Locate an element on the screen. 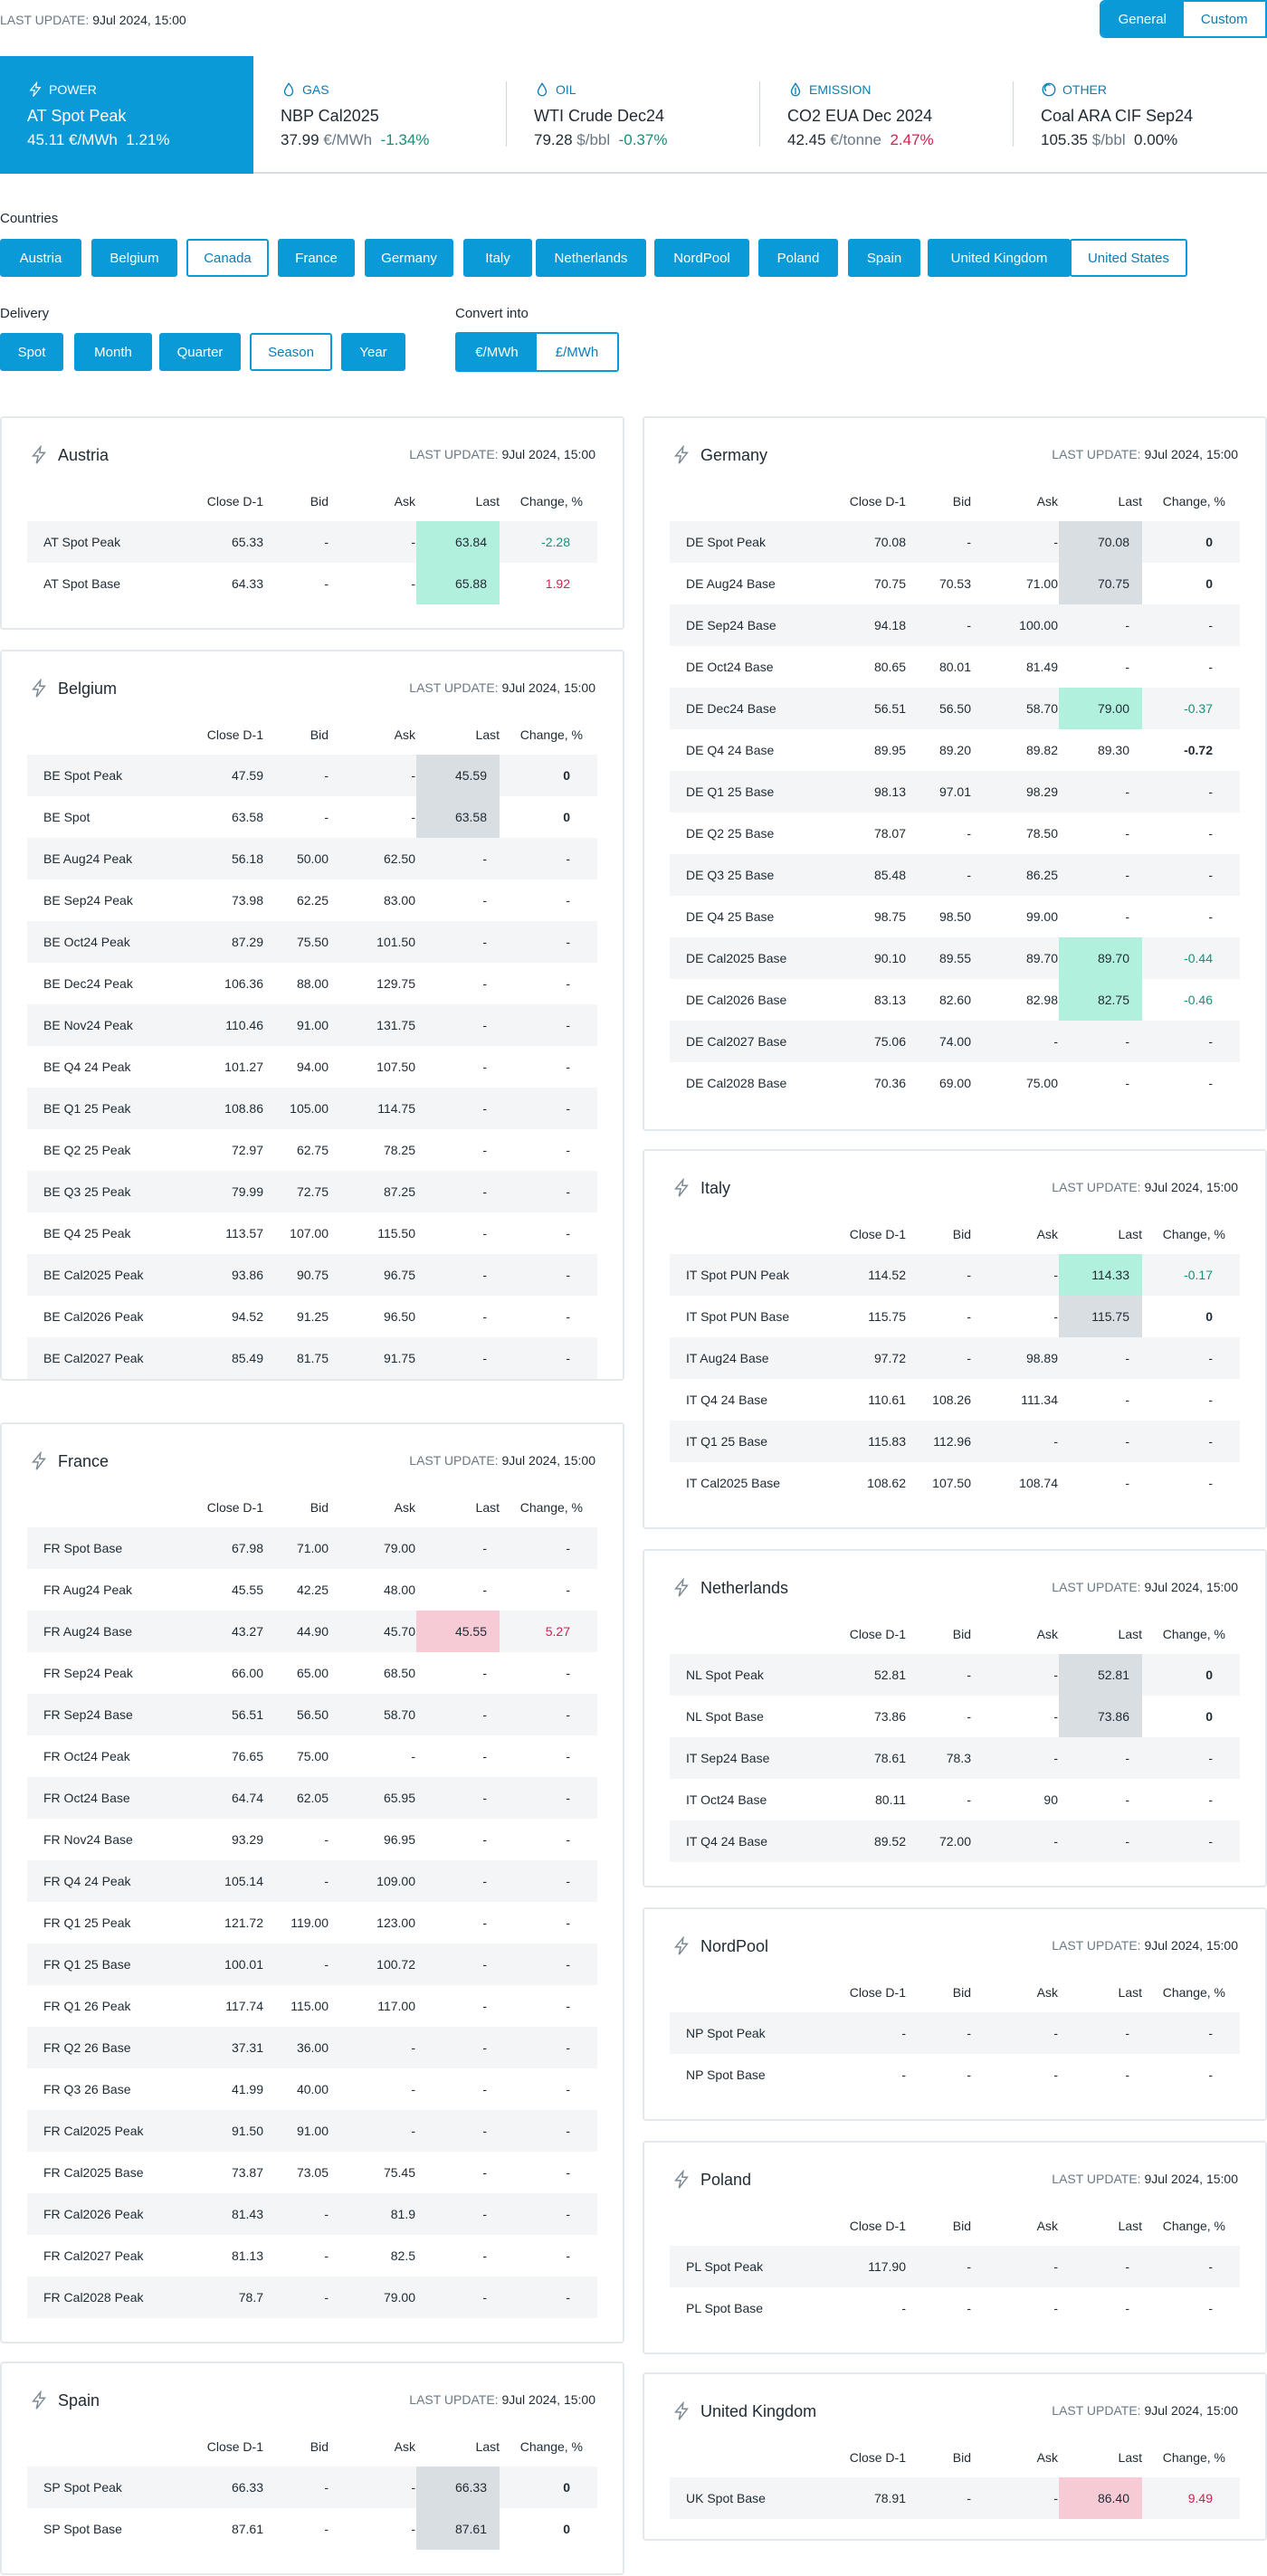 The height and width of the screenshot is (2576, 1267). table-row: FR Cal2028 Peak 78.7 - 79.00 - - is located at coordinates (312, 2297).